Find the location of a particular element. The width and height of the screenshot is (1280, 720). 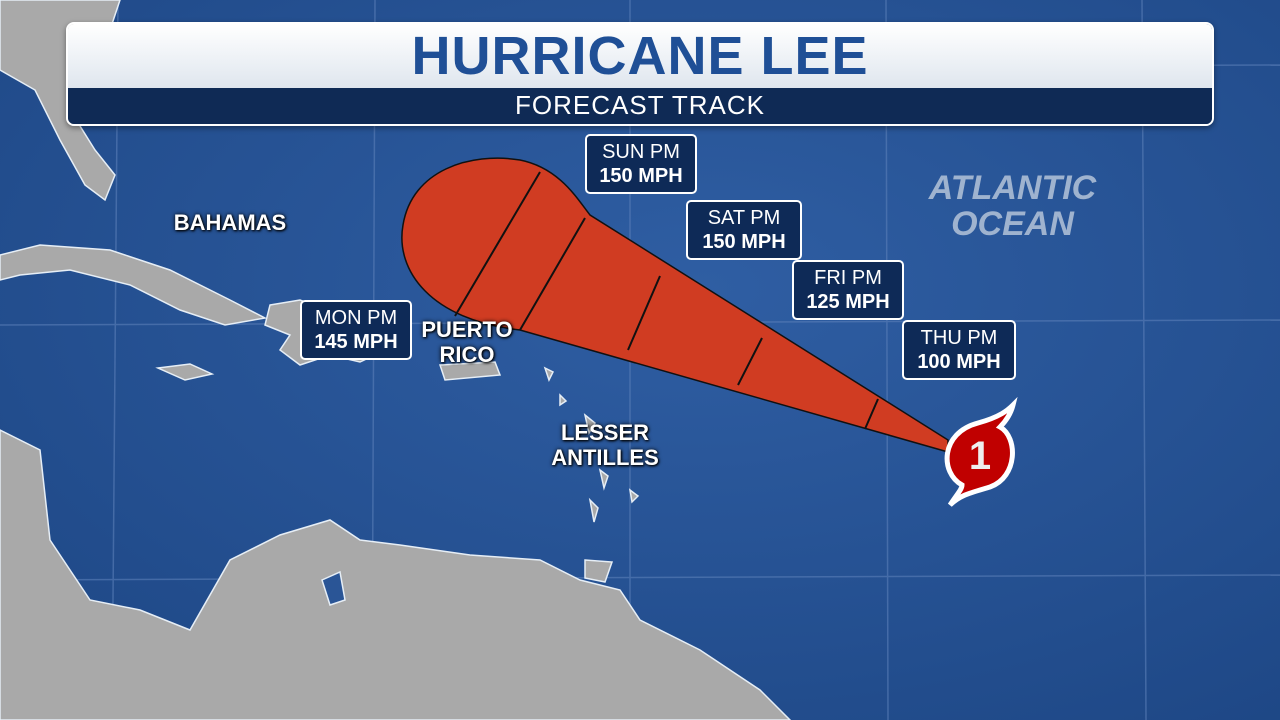

forecast-label-thu: THU PM 100 MPH is located at coordinates (959, 350).